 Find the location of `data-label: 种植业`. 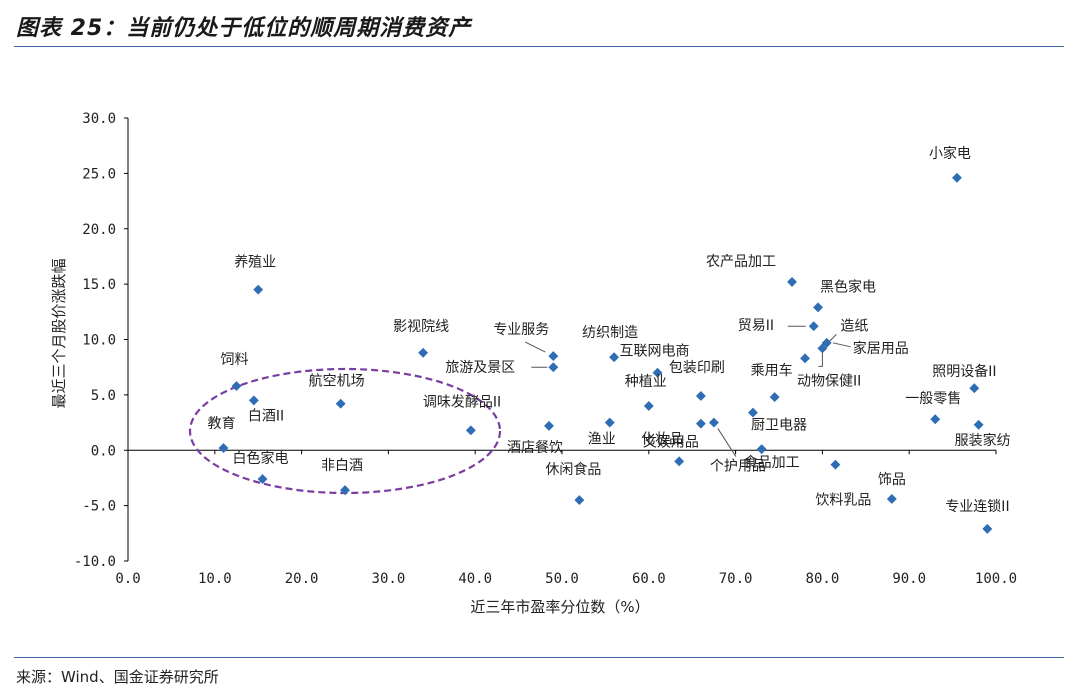

data-label: 种植业 is located at coordinates (646, 382).